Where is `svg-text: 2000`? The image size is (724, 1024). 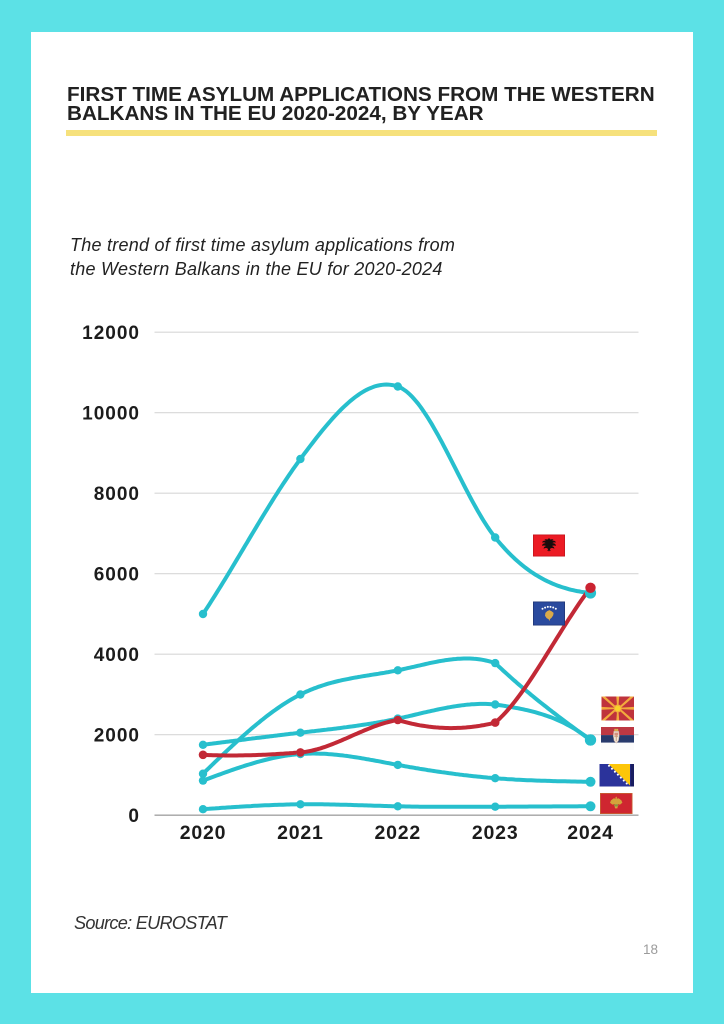 svg-text: 2000 is located at coordinates (117, 735).